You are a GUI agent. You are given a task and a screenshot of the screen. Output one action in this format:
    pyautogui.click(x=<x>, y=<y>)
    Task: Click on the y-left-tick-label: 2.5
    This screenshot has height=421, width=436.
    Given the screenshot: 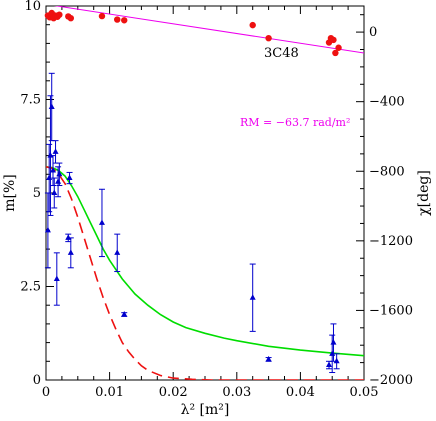 What is the action you would take?
    pyautogui.click(x=30, y=287)
    